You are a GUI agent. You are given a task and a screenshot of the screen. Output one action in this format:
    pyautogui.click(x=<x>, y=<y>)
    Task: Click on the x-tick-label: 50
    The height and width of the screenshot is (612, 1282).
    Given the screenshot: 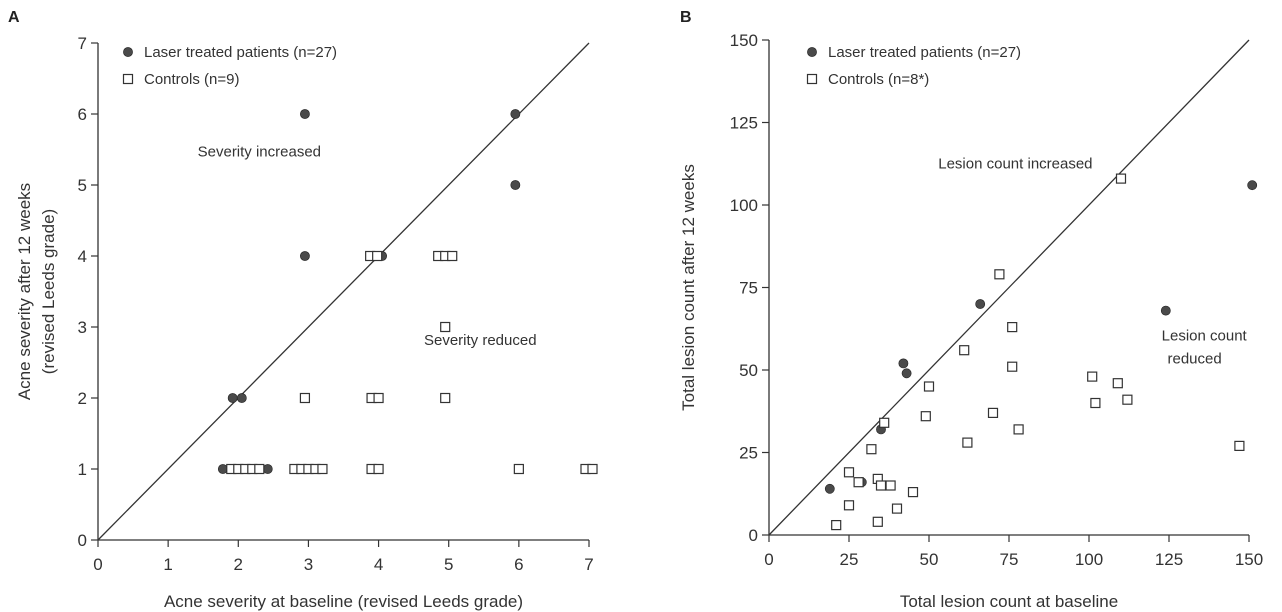 What is the action you would take?
    pyautogui.click(x=929, y=559)
    